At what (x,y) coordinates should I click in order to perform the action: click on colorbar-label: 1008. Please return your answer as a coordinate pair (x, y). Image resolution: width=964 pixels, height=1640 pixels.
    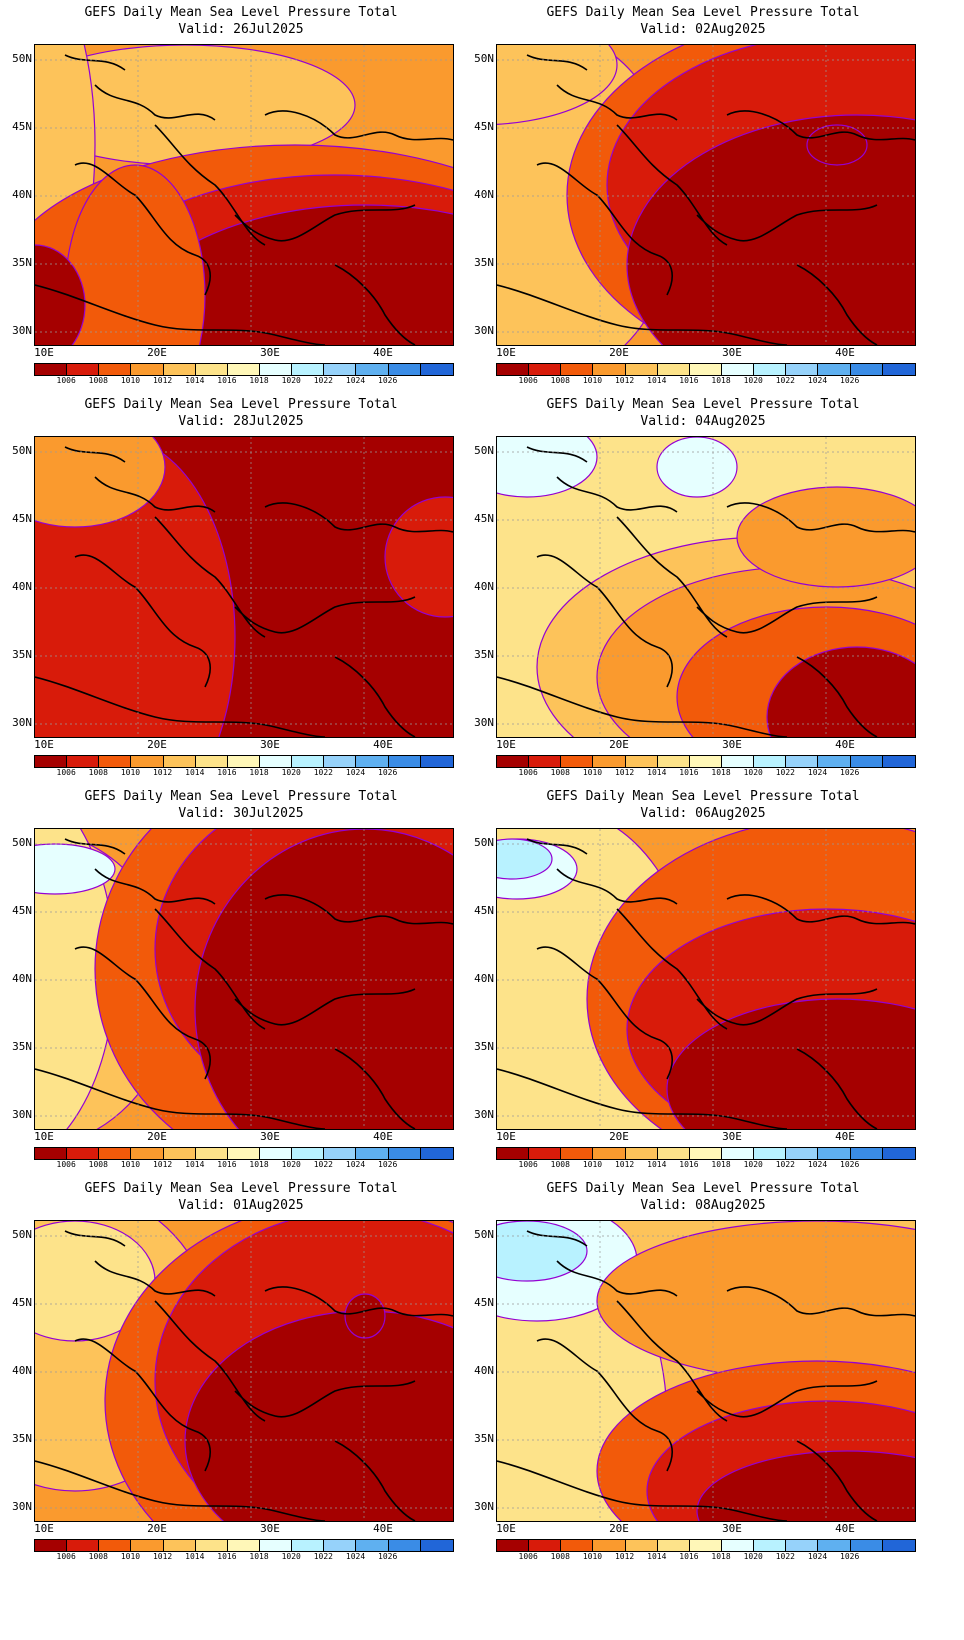
    Looking at the image, I should click on (98, 1556).